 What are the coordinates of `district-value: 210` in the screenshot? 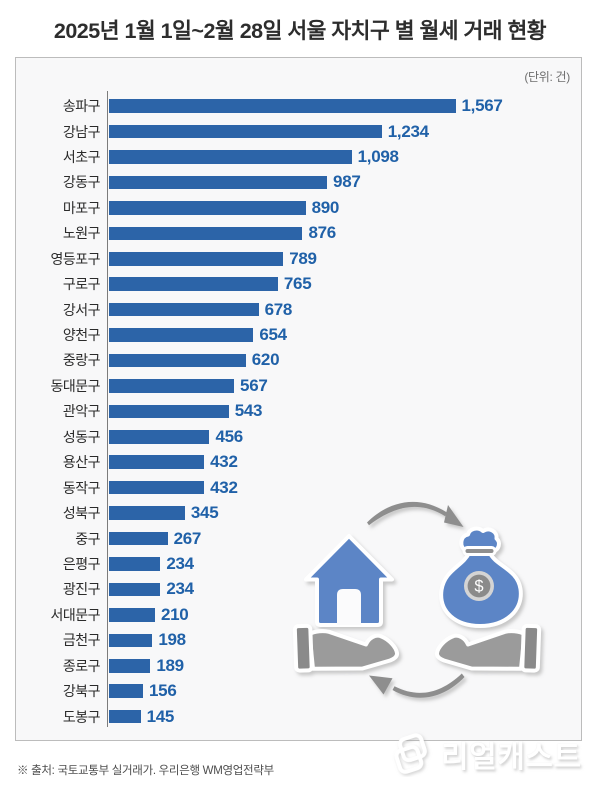 It's located at (175, 614).